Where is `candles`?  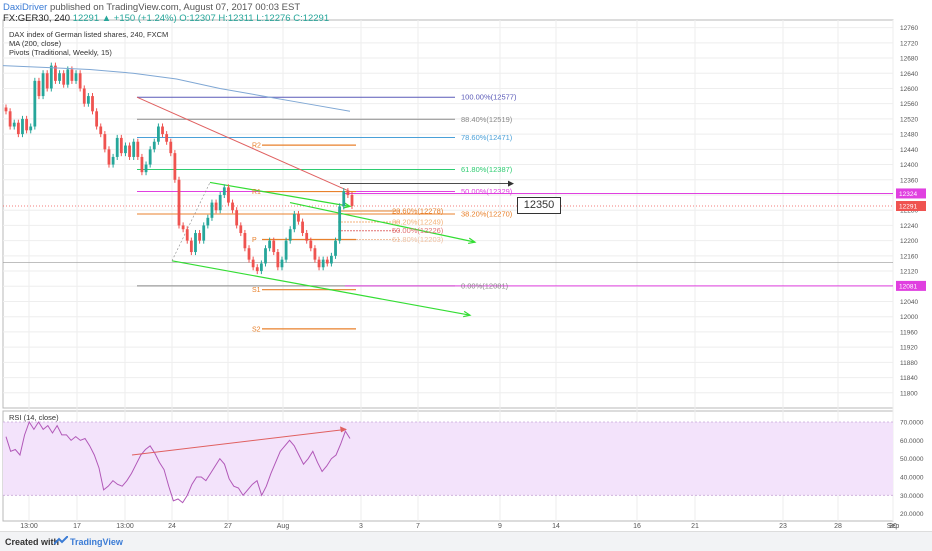
candles is located at coordinates (179, 168).